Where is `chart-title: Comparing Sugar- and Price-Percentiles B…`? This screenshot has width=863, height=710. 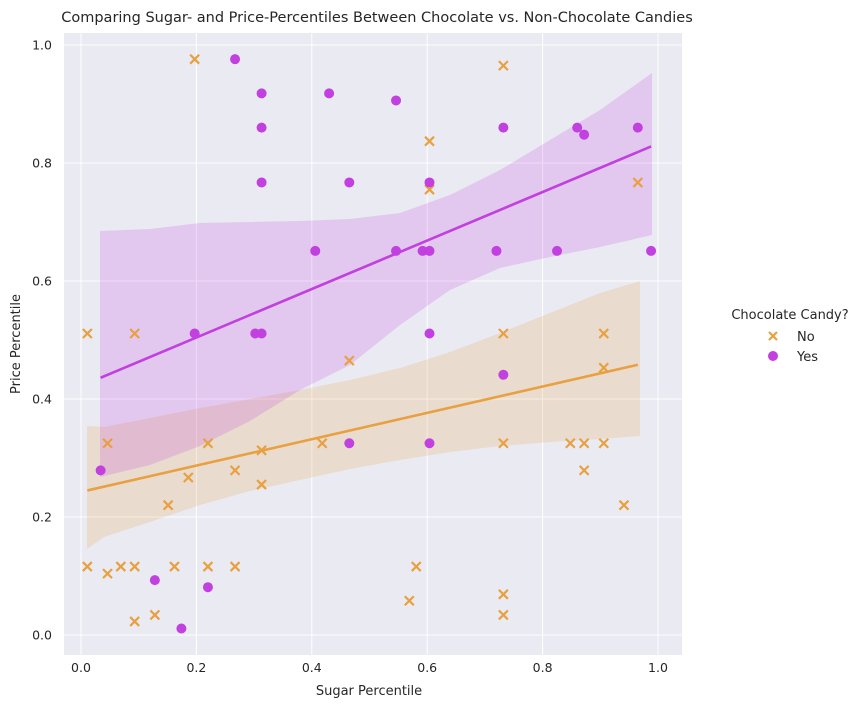
chart-title: Comparing Sugar- and Price-Percentiles B… is located at coordinates (377, 18).